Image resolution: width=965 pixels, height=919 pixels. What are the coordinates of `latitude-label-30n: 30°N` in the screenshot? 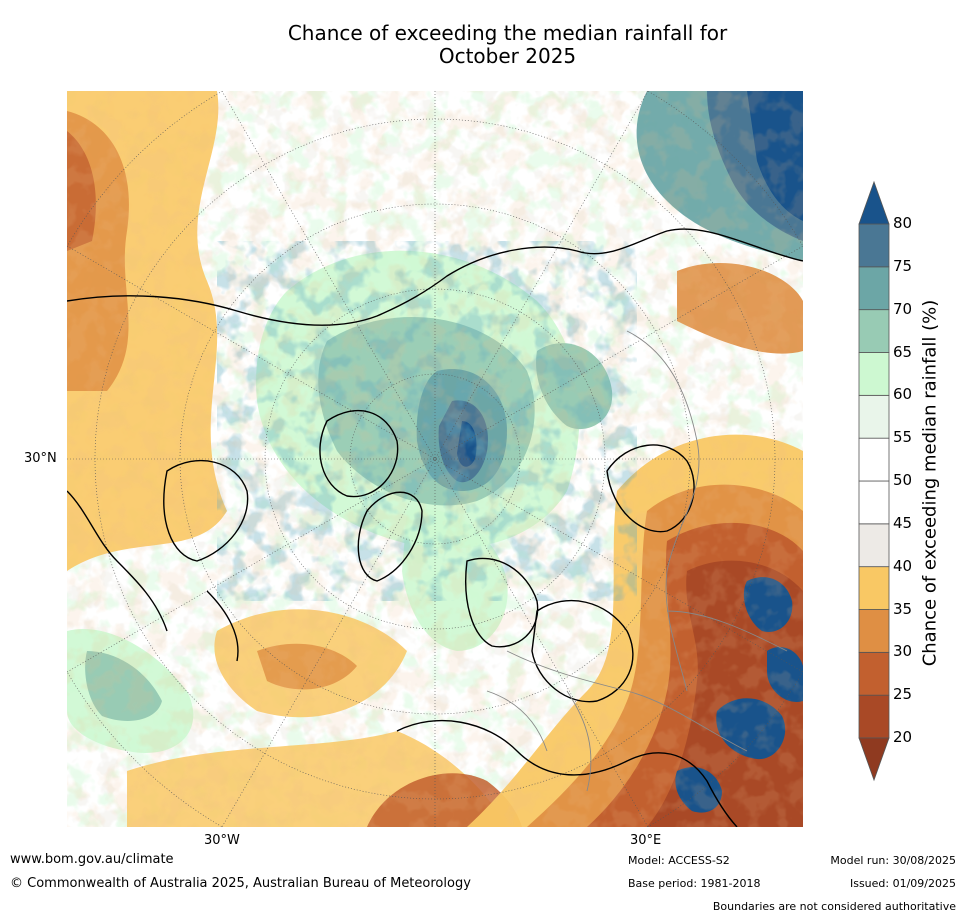 It's located at (40, 458).